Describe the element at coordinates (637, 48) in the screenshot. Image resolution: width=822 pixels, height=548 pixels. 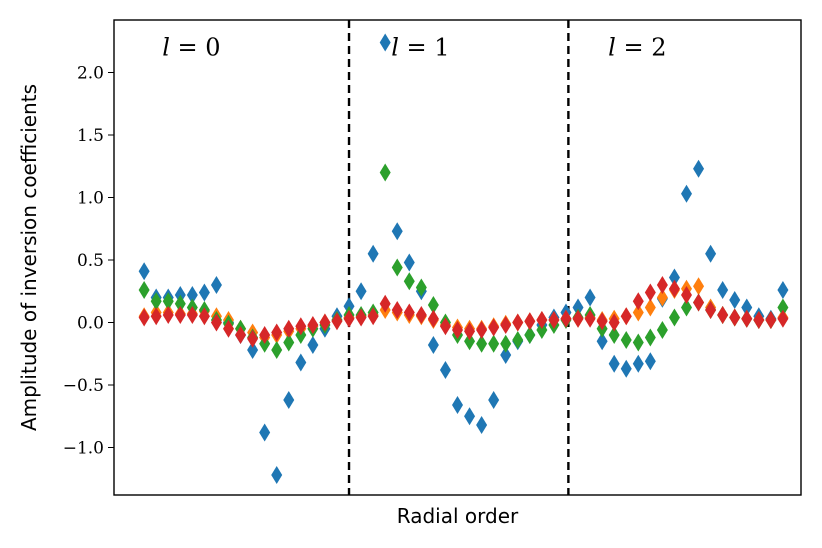
I see `region-label: l = 2` at that location.